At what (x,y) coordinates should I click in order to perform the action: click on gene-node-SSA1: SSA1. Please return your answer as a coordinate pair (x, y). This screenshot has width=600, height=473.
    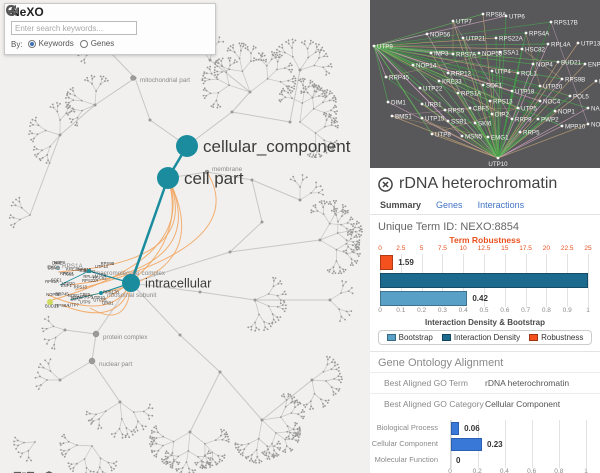
    Looking at the image, I should click on (509, 53).